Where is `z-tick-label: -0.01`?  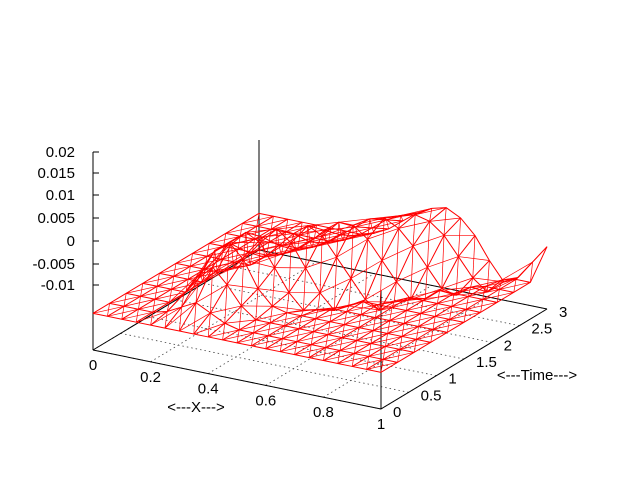 z-tick-label: -0.01 is located at coordinates (58, 285).